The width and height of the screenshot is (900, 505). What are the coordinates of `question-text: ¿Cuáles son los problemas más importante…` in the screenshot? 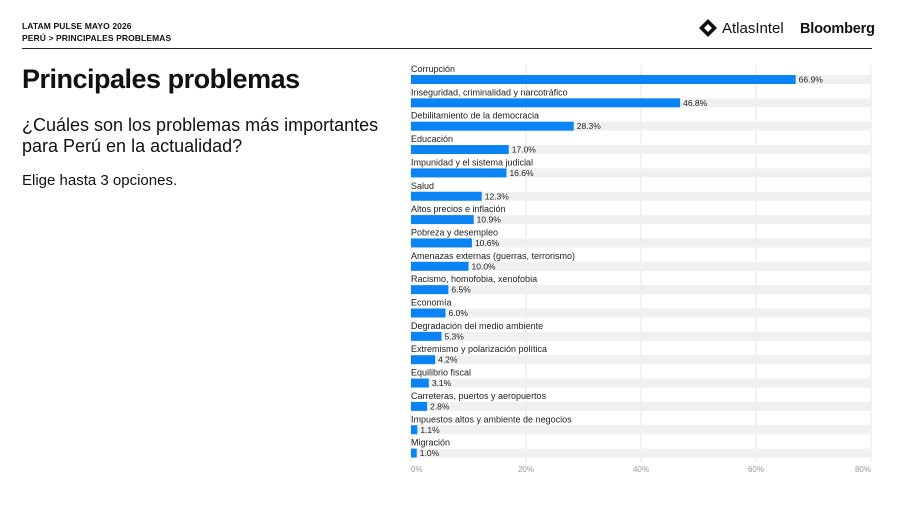 It's located at (200, 135).